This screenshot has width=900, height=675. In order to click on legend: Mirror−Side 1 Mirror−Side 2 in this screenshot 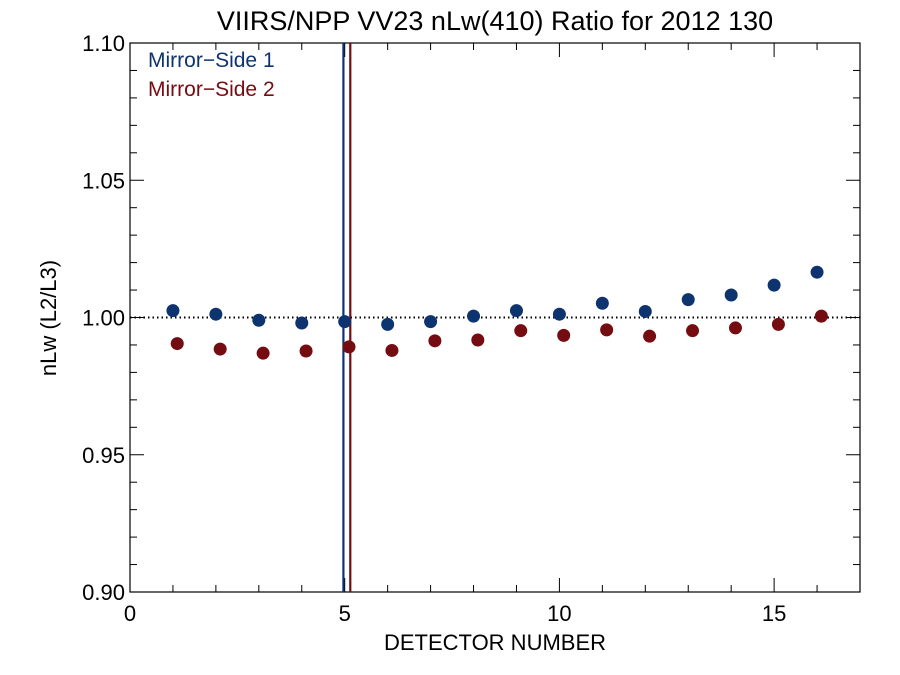, I will do `click(211, 75)`.